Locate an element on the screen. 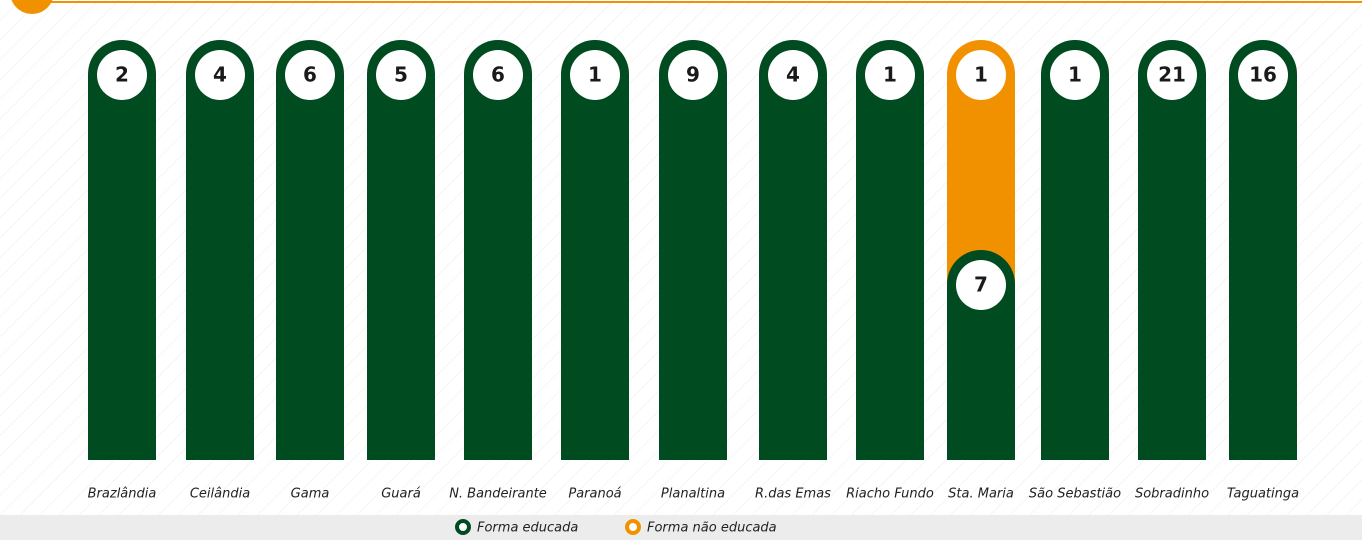 This screenshot has width=1362, height=540. value-label: 21 is located at coordinates (1172, 75).